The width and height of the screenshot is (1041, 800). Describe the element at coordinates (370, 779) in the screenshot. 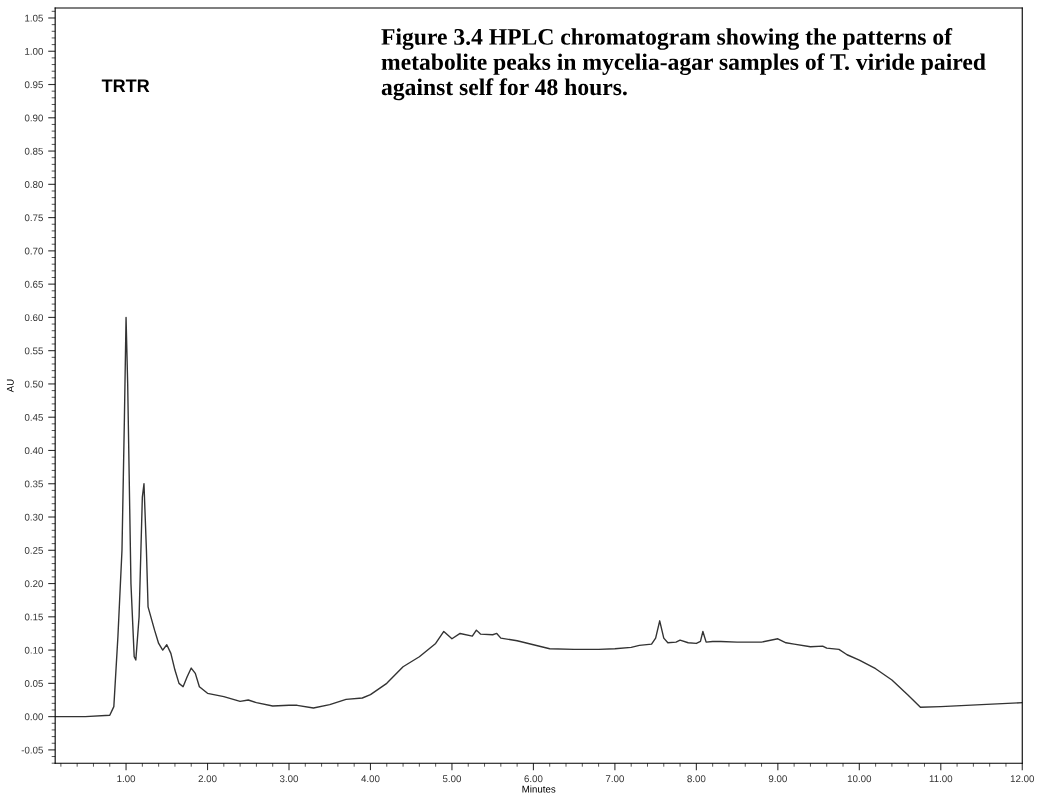

I see `x-tick-label: 4.00` at that location.